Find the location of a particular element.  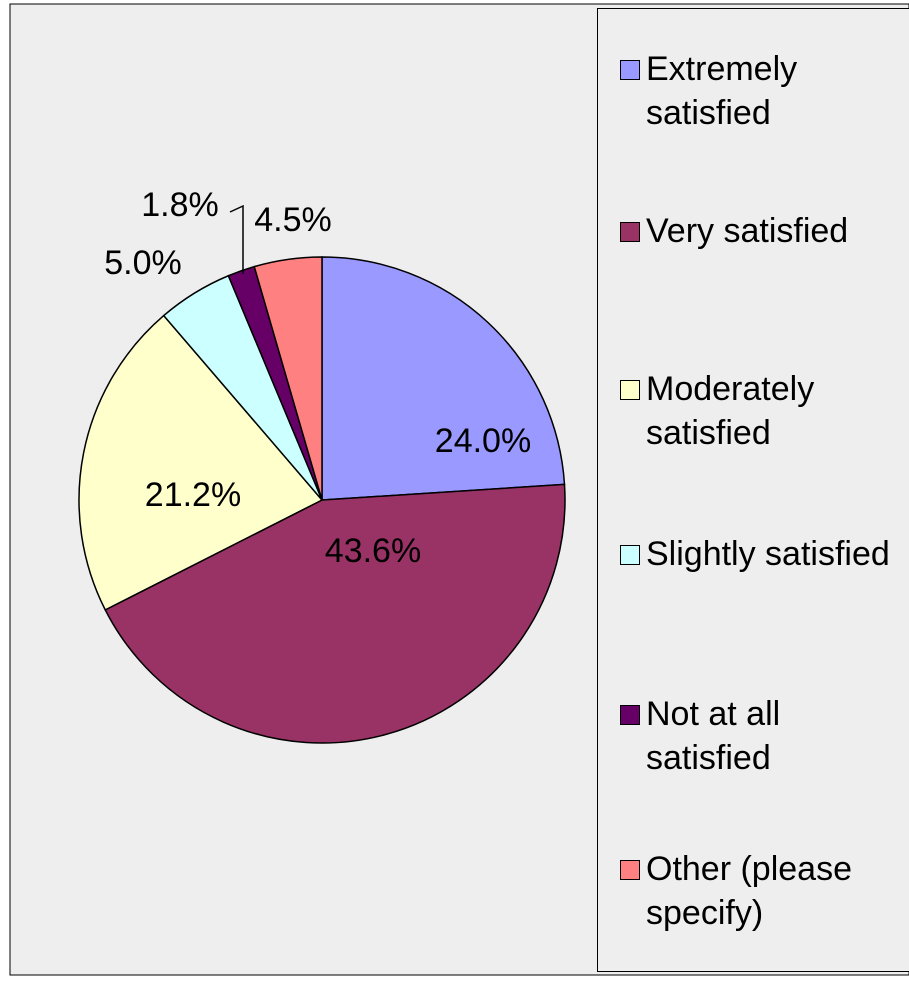

legend-item: Extremely satisfied is located at coordinates (764, 91).